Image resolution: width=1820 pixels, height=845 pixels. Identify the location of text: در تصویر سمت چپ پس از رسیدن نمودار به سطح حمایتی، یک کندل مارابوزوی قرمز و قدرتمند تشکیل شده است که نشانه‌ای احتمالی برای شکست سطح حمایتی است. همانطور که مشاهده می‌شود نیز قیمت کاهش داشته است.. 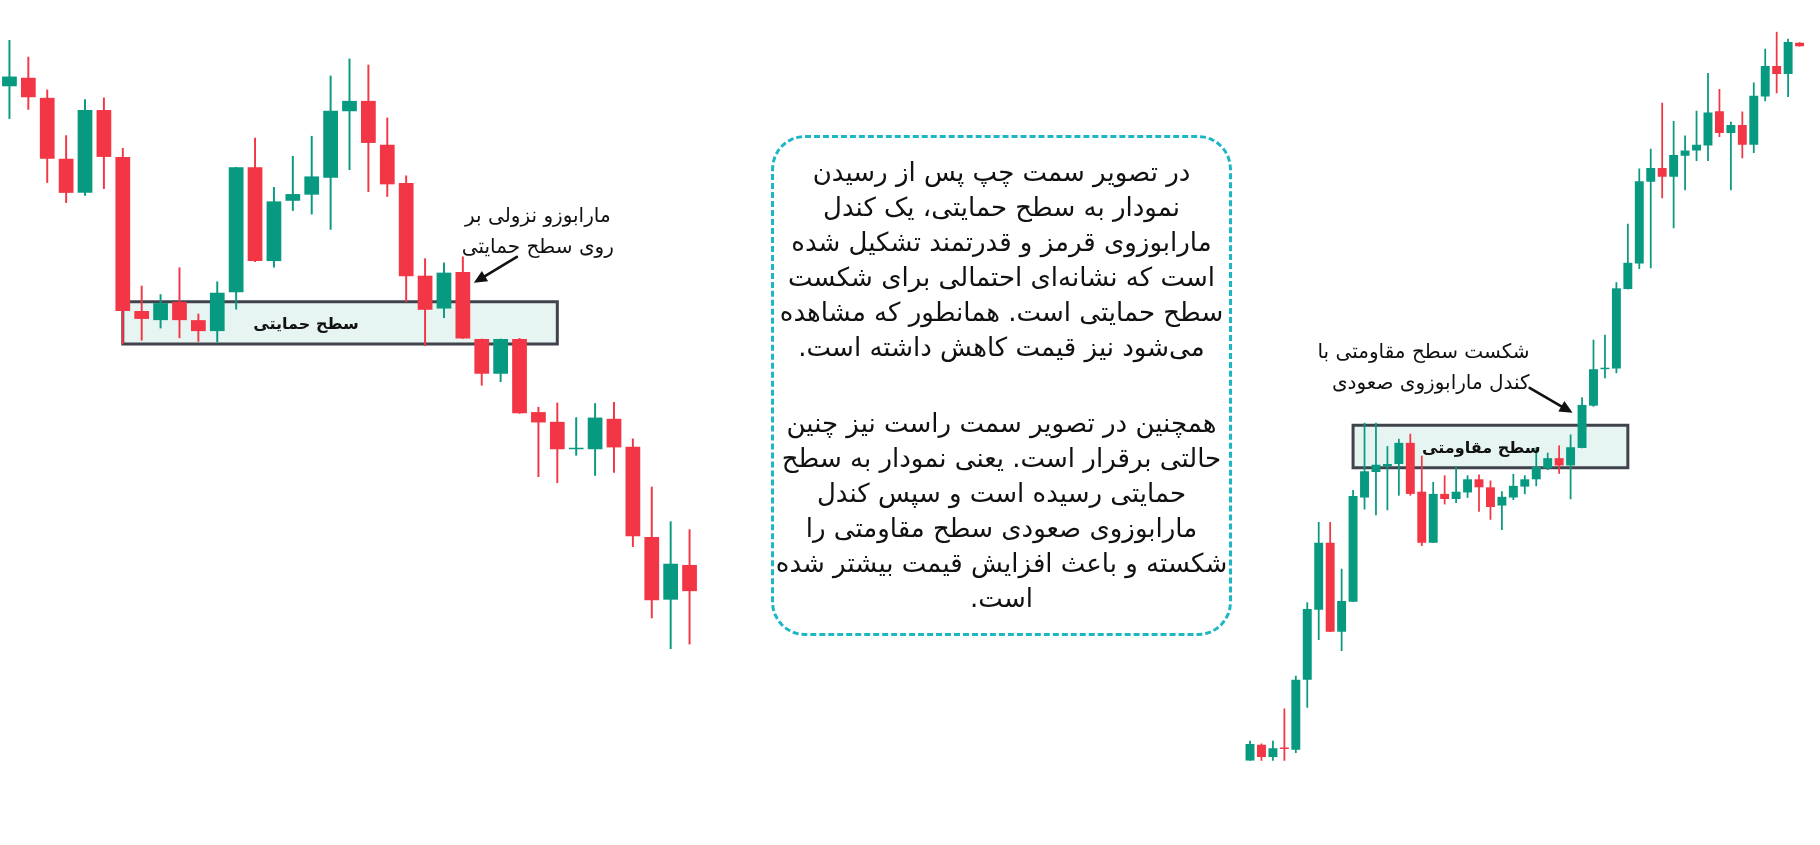
(1001, 260).